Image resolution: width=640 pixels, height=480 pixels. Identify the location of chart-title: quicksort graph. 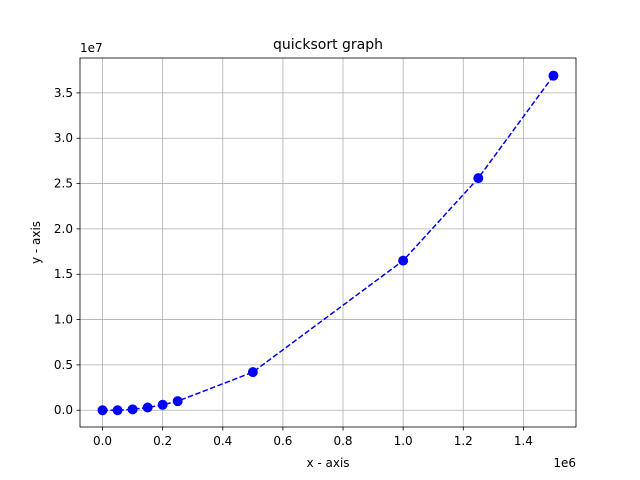
(328, 45).